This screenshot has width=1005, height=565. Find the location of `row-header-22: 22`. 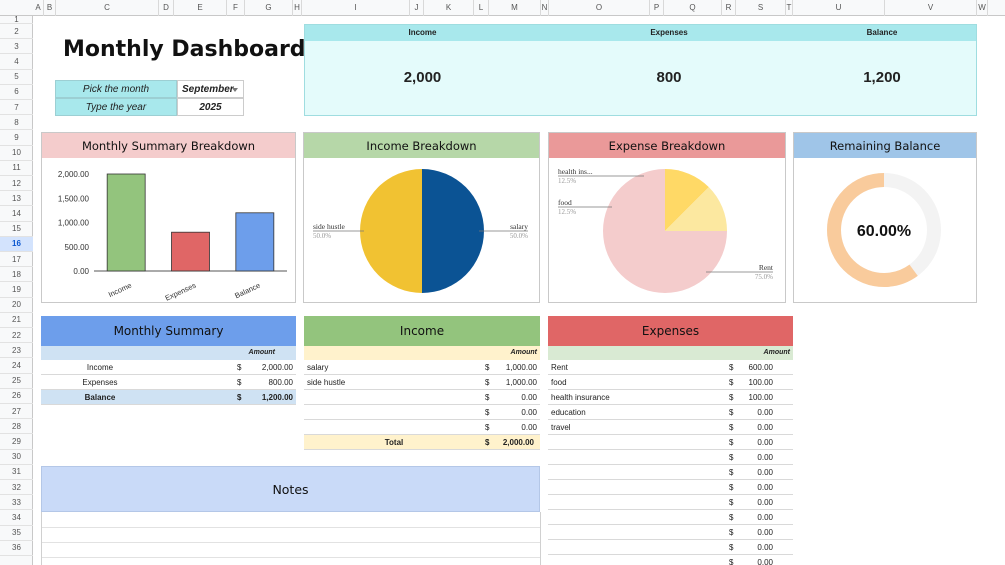

row-header-22: 22 is located at coordinates (16, 336).